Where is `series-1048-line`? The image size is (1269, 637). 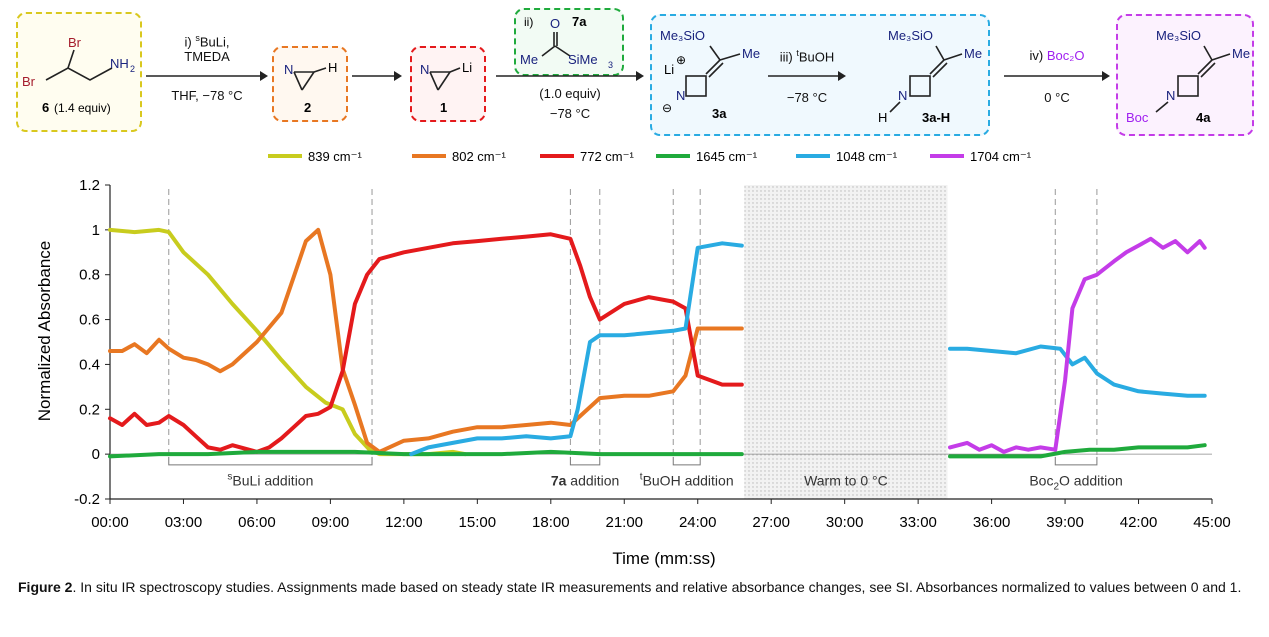 series-1048-line is located at coordinates (576, 349).